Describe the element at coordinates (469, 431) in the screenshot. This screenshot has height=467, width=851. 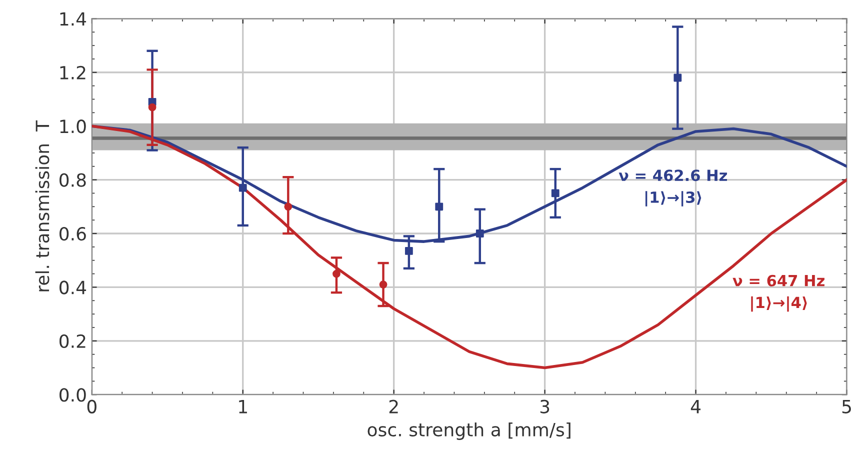
I see `x-axis-title: osc. strength a [mm/s]` at that location.